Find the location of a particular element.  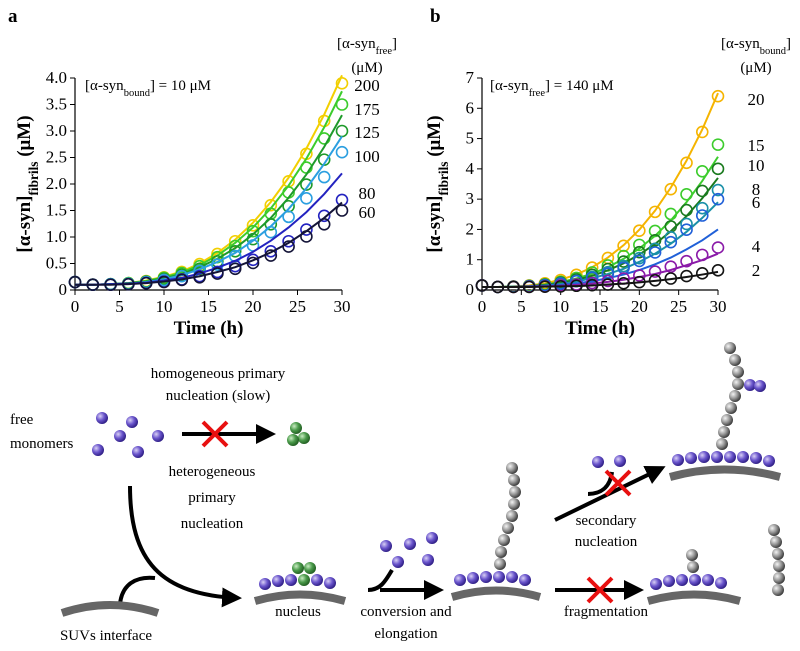

legend-entry: 175 is located at coordinates (367, 109).